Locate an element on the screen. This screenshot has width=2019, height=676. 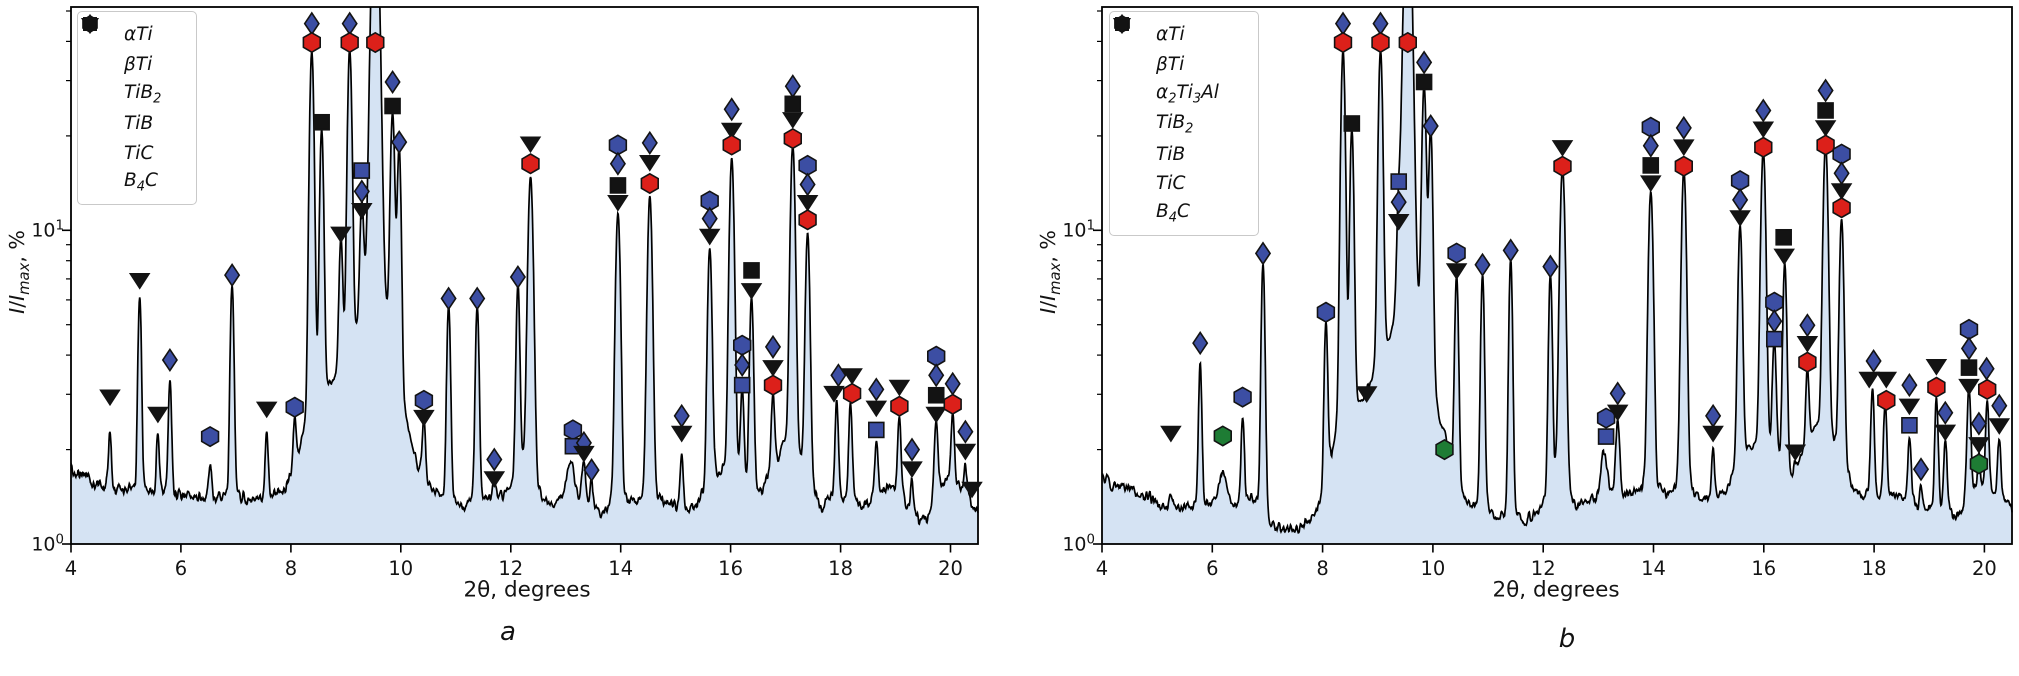
y-tick-label-a-10: 101 is located at coordinates (47, 230).